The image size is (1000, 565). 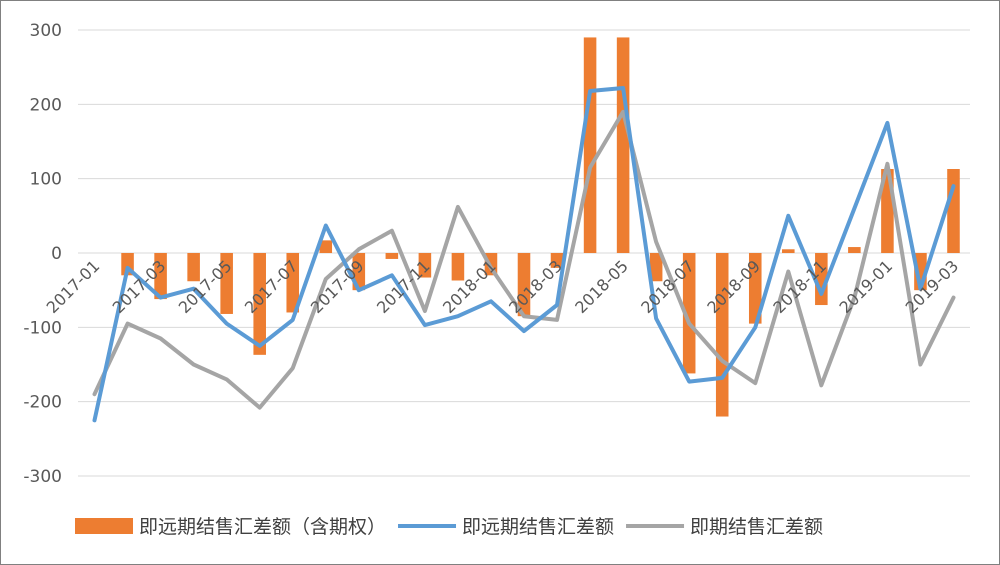 I want to click on x-tick-label: 2017-01, so click(x=73, y=286).